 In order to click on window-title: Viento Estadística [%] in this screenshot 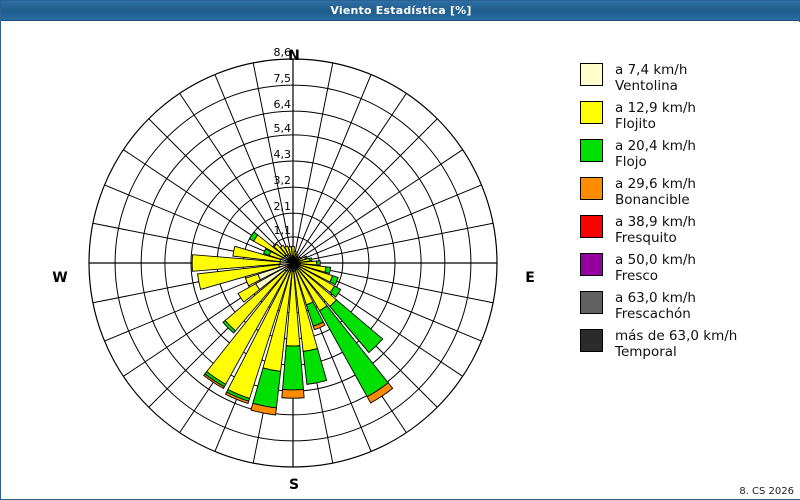, I will do `click(401, 10)`.